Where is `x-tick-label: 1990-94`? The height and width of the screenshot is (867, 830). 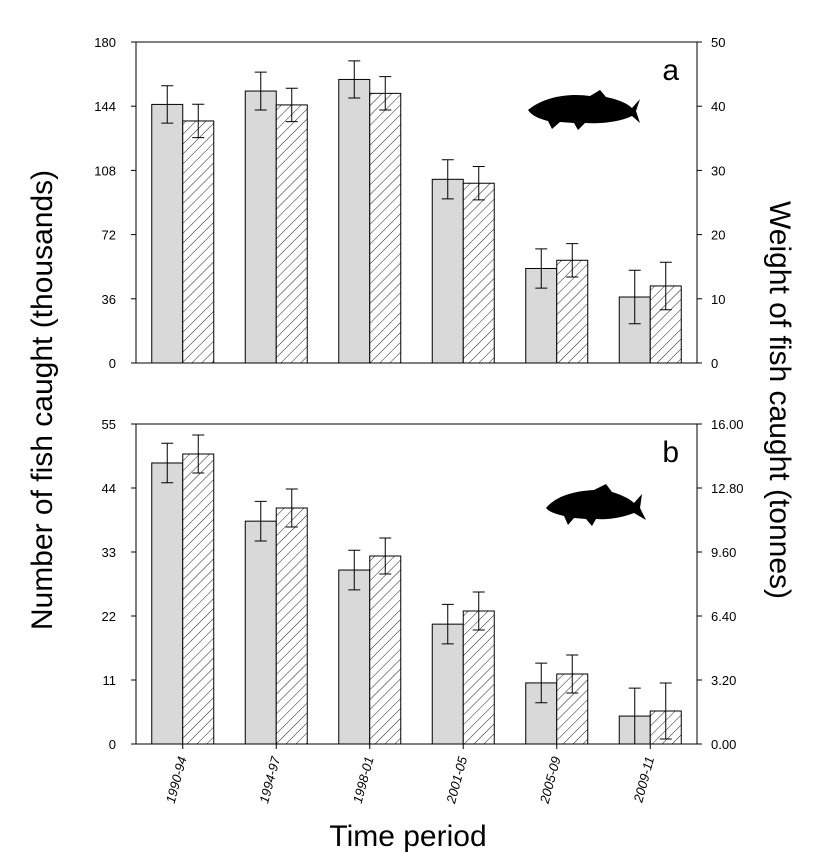
x-tick-label: 1990-94 is located at coordinates (176, 780).